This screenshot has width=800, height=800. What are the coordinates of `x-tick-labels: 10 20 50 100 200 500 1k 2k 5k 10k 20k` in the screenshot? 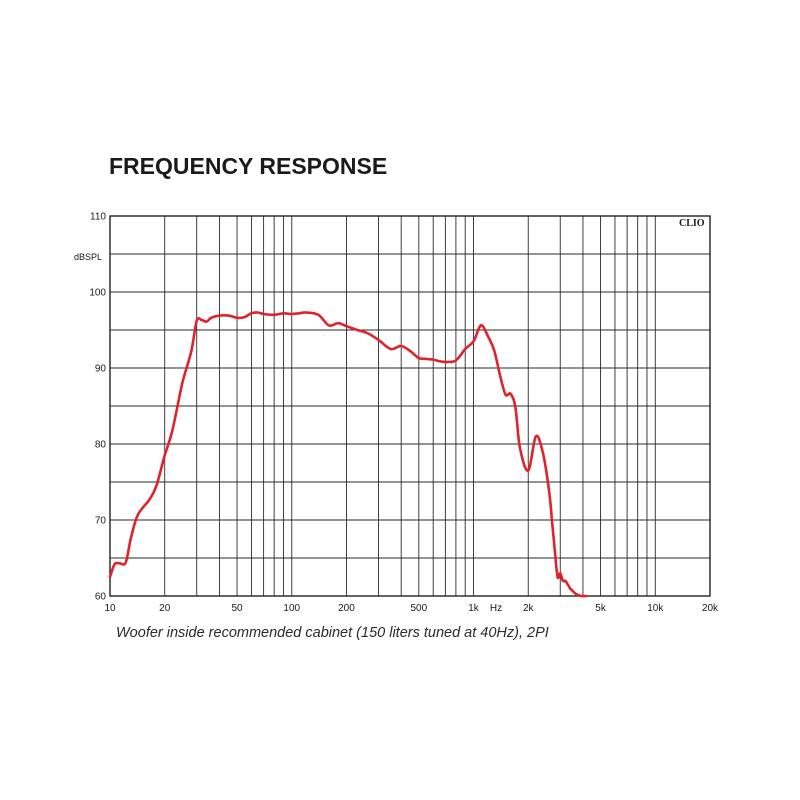 It's located at (411, 608).